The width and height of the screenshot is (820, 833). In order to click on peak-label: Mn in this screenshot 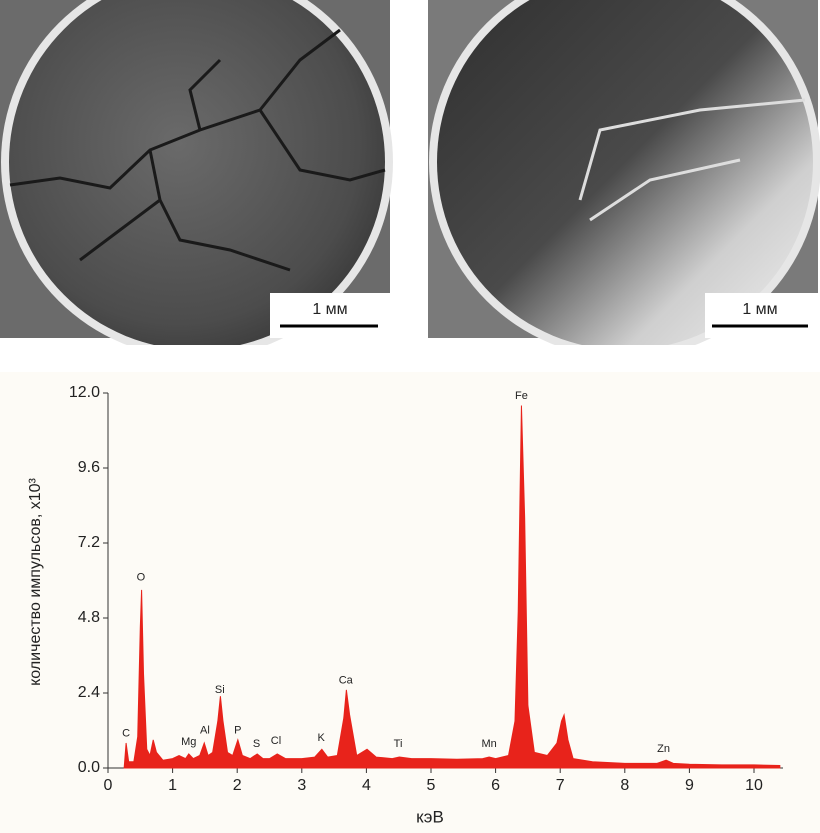, I will do `click(488, 744)`.